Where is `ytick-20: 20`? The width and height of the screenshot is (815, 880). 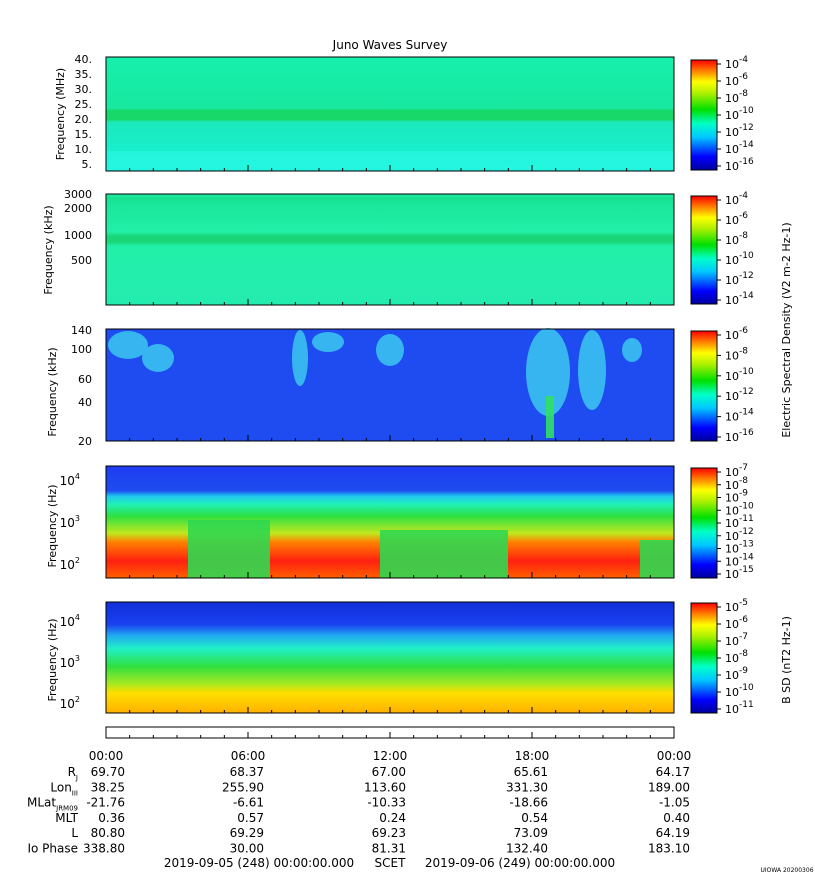
ytick-20: 20 is located at coordinates (85, 441).